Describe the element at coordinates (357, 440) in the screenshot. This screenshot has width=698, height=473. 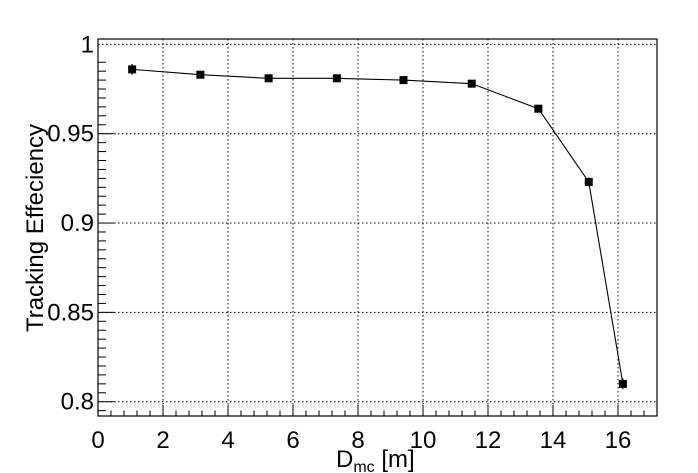
I see `x-tick-label: 8` at that location.